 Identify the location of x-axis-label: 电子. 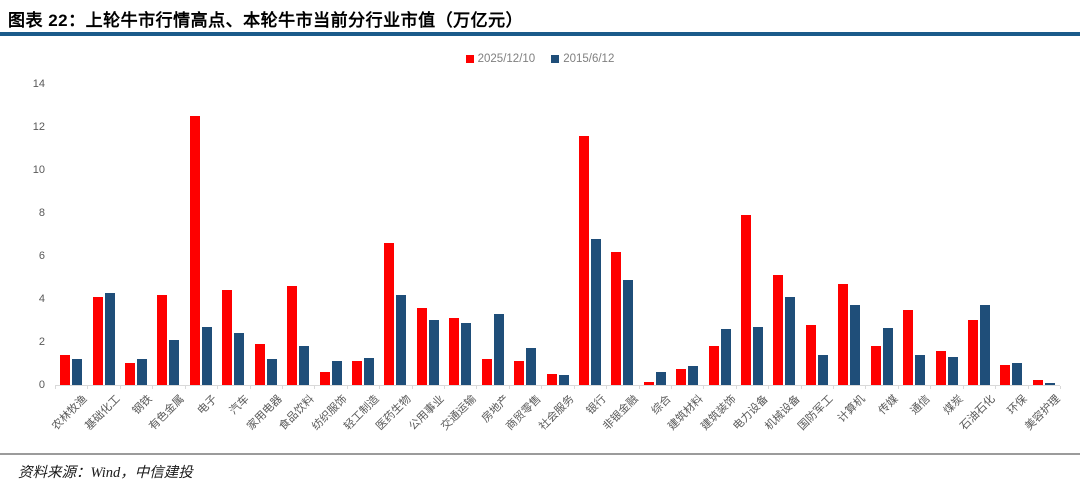
(207, 405).